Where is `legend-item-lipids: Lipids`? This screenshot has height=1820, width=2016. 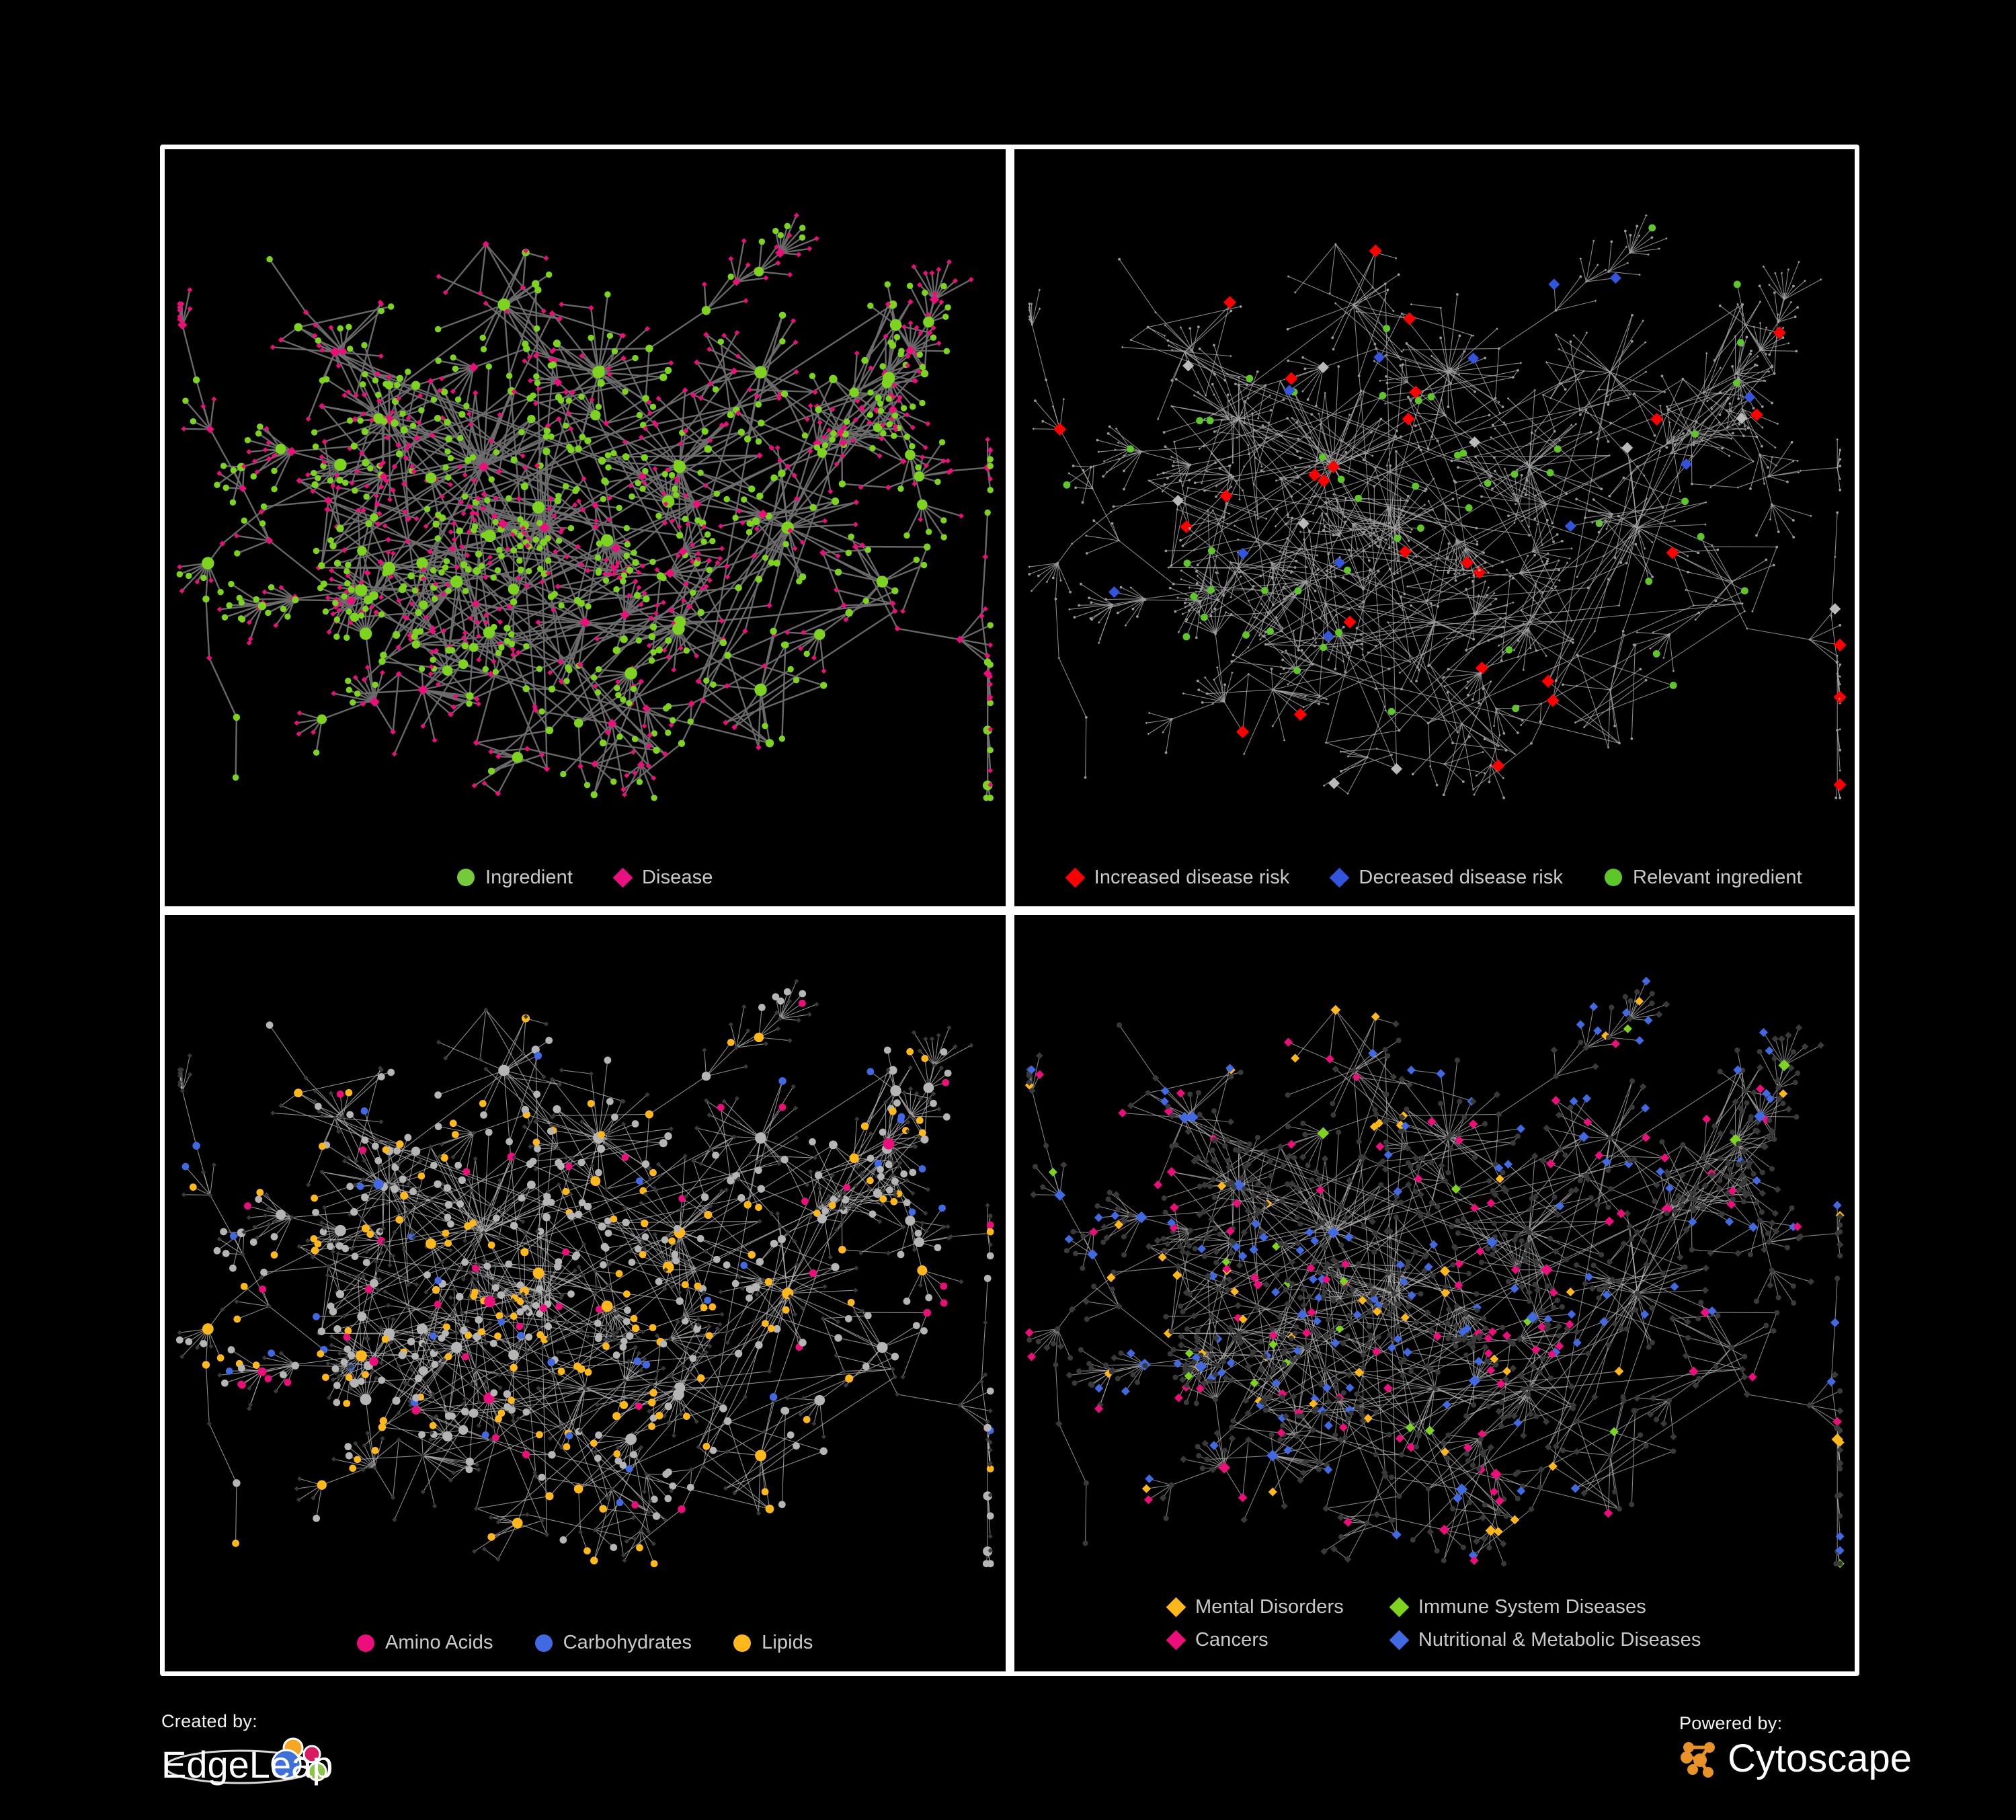
legend-item-lipids: Lipids is located at coordinates (773, 1643).